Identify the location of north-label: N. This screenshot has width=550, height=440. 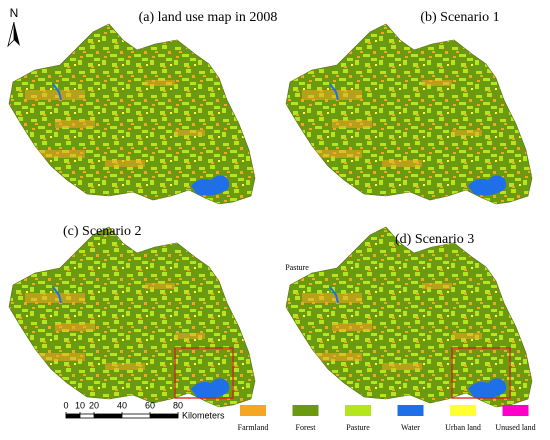
(14, 13).